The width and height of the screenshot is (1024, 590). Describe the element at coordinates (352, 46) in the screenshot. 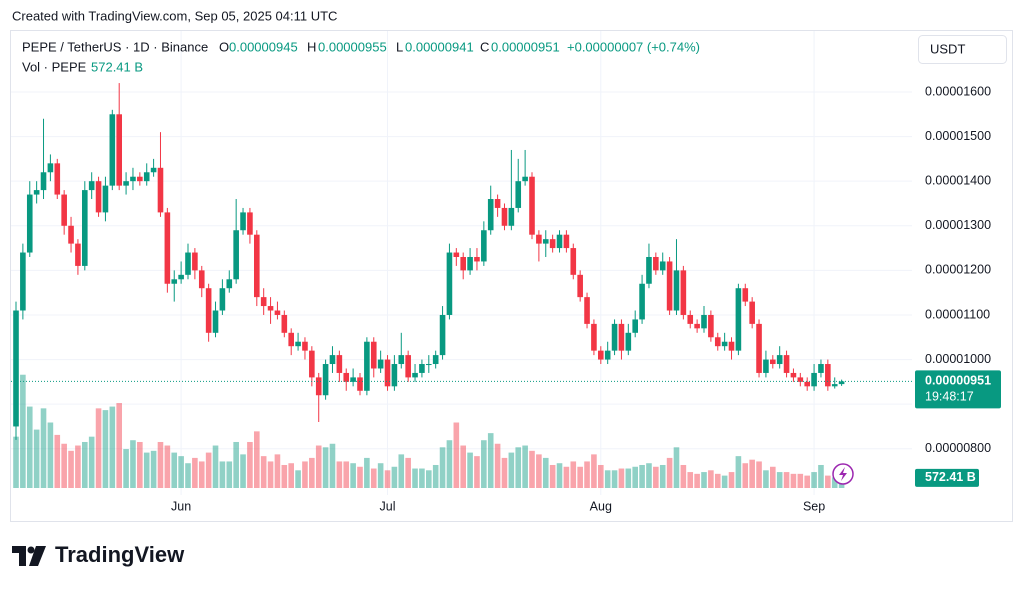

I see `legend-value: 0.00000955` at that location.